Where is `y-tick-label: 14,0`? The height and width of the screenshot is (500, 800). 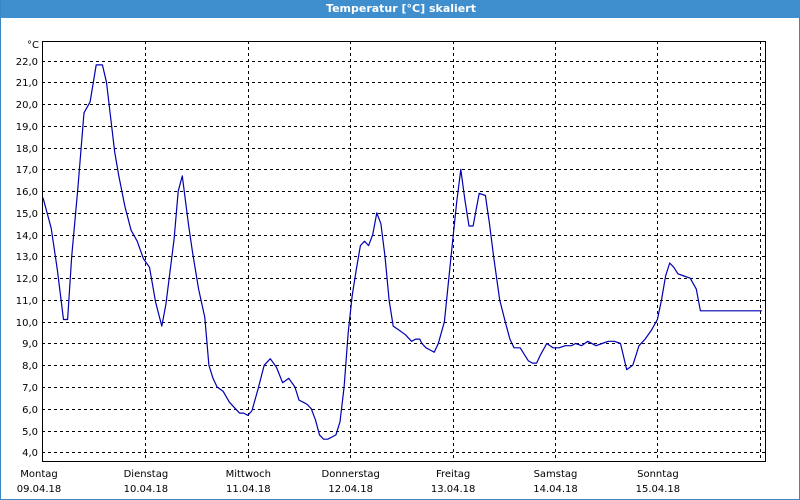
y-tick-label: 14,0 is located at coordinates (27, 236).